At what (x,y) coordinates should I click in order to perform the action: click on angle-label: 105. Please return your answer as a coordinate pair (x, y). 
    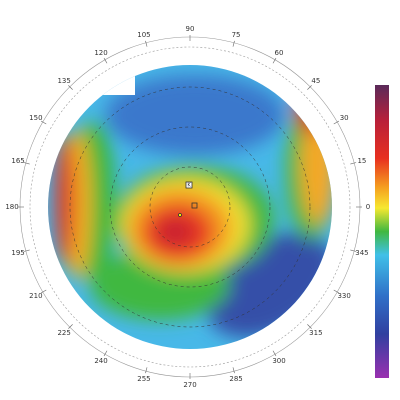
    Looking at the image, I should click on (143, 35).